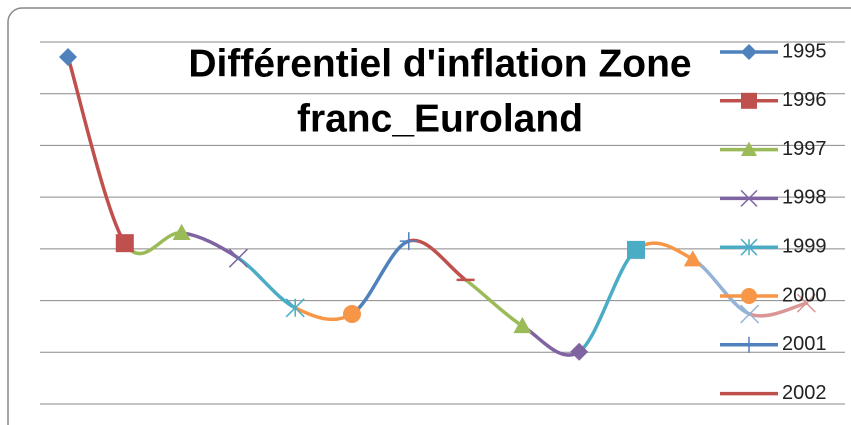 This screenshot has height=425, width=851. What do you see at coordinates (440, 118) in the screenshot?
I see `chart-title: franc_Euroland` at bounding box center [440, 118].